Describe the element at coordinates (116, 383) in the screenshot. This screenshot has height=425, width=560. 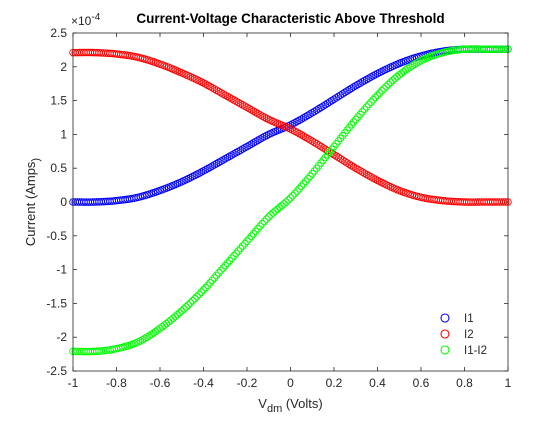
I see `x-tick-label: -0.8` at that location.